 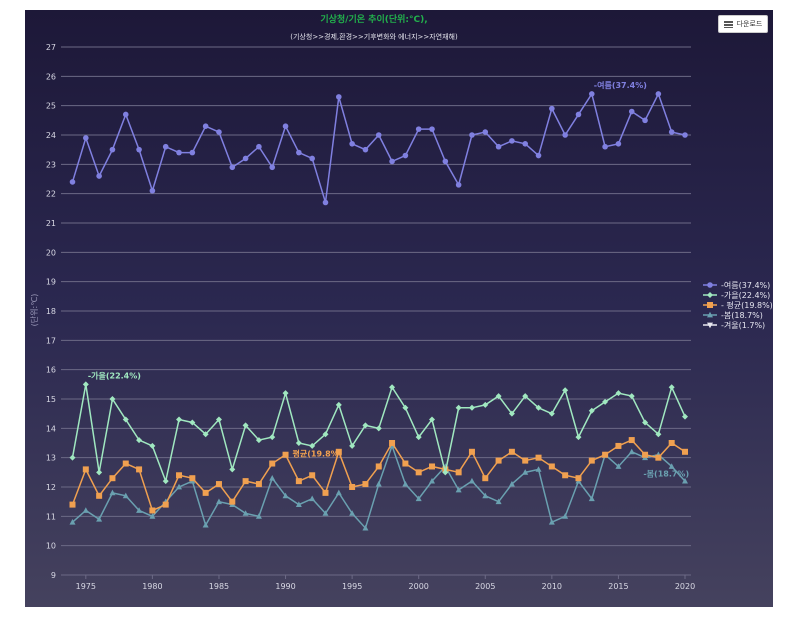 What do you see at coordinates (736, 285) in the screenshot?
I see `legend-item: -여름(37.4%)` at bounding box center [736, 285].